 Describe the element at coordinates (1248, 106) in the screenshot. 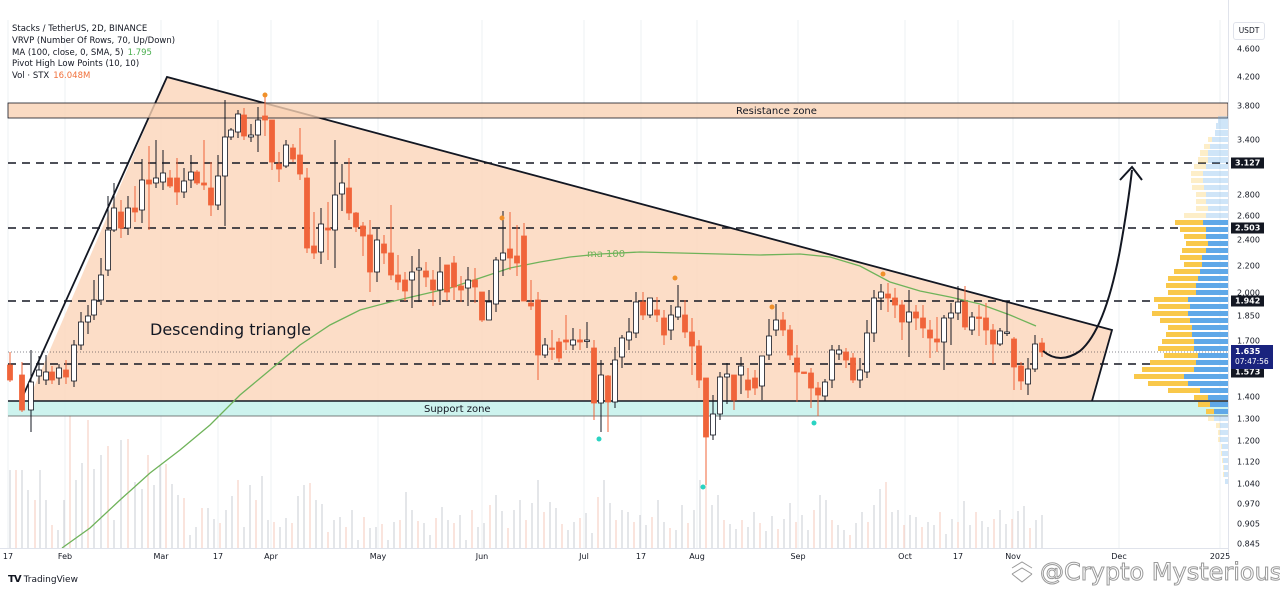

I see `price-tick: 3.800` at that location.